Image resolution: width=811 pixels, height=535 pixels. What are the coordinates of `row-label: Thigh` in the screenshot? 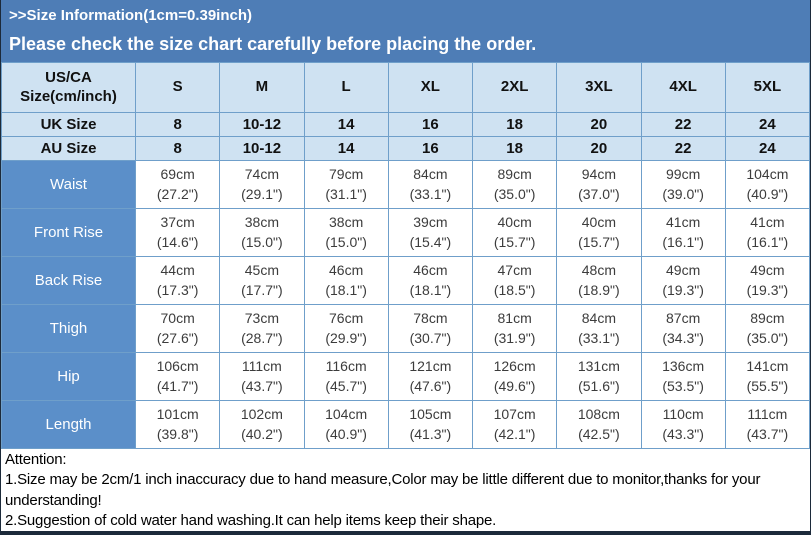 It's located at (68, 328).